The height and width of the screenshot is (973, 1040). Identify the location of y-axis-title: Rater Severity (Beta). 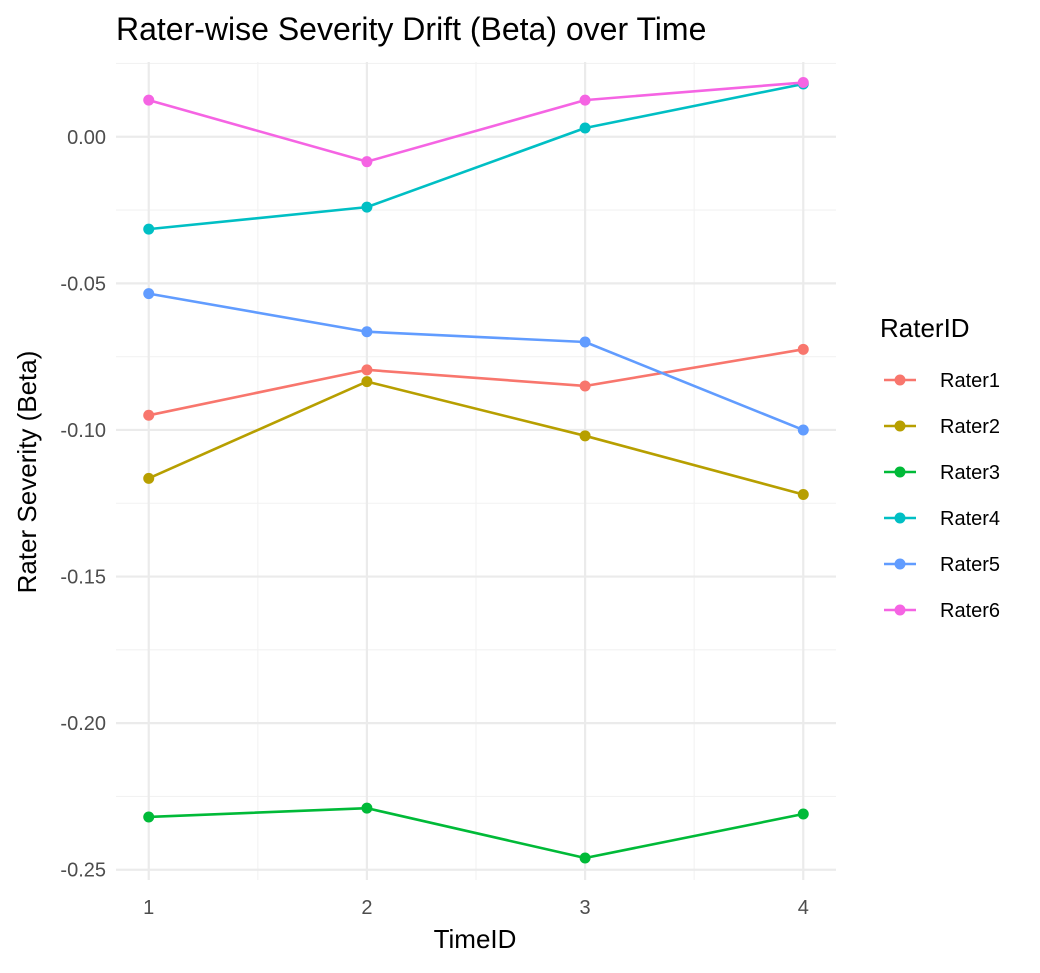
(27, 472).